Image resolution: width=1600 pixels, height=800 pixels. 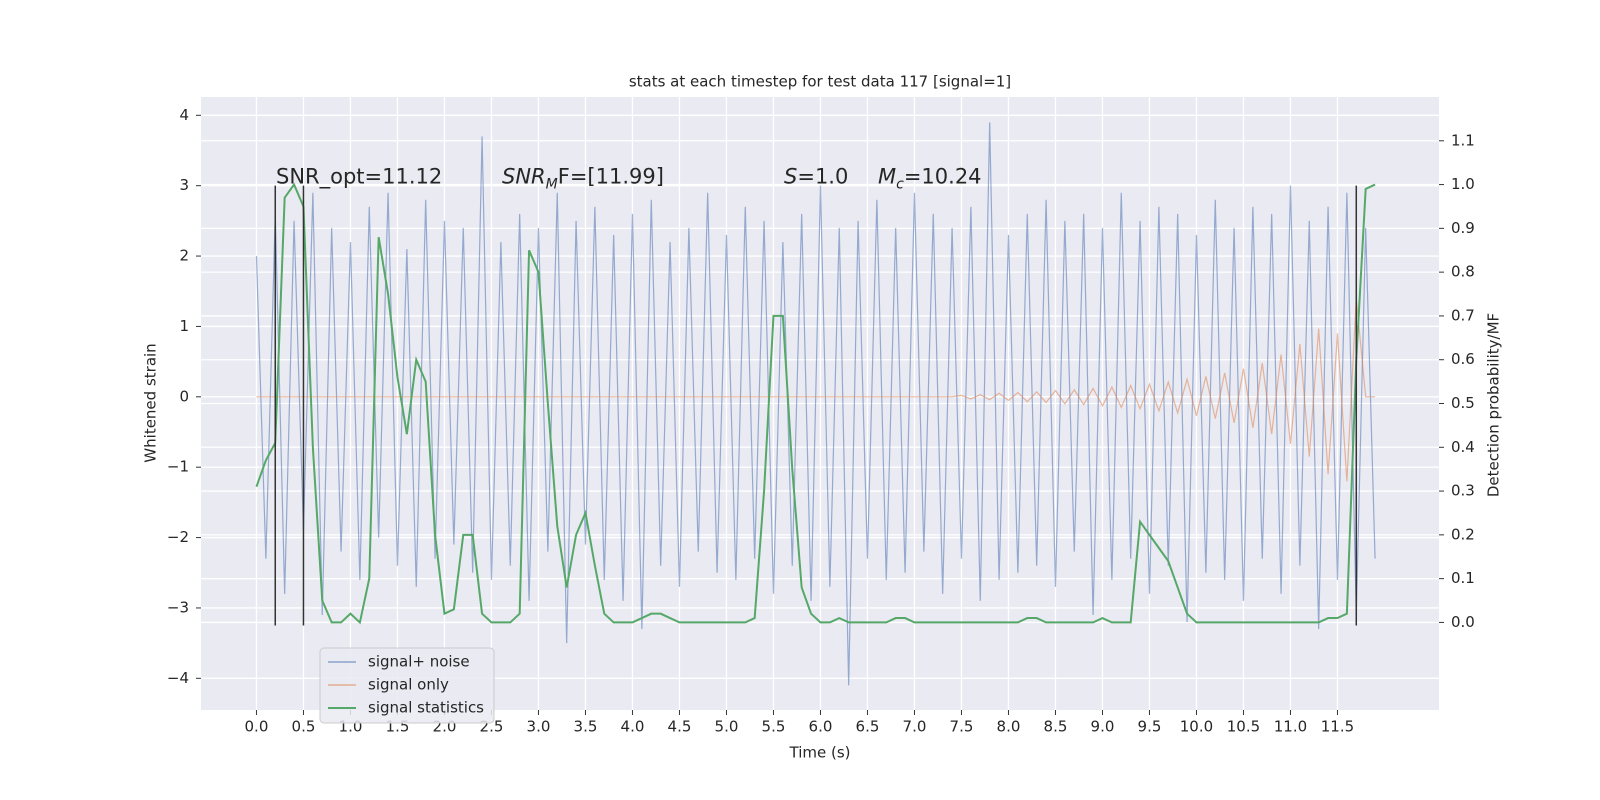 What do you see at coordinates (1494, 405) in the screenshot?
I see `y2-axis-label: Detection probability/MF` at bounding box center [1494, 405].